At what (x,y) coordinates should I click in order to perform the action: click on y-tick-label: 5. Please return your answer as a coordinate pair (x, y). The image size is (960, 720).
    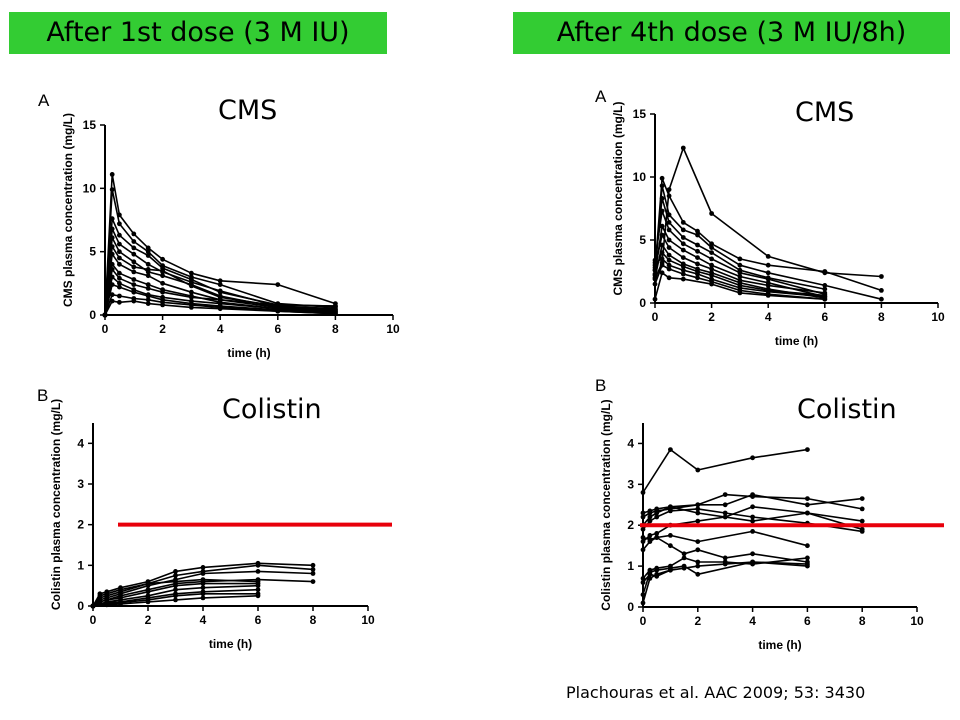
    Looking at the image, I should click on (642, 240).